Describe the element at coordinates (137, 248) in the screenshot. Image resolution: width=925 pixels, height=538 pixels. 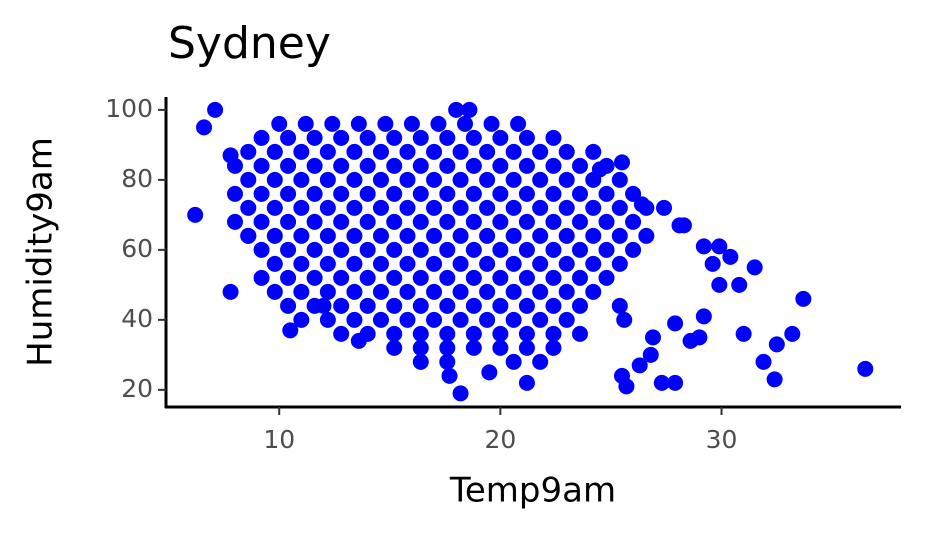
I see `y-tick-label: 60` at that location.